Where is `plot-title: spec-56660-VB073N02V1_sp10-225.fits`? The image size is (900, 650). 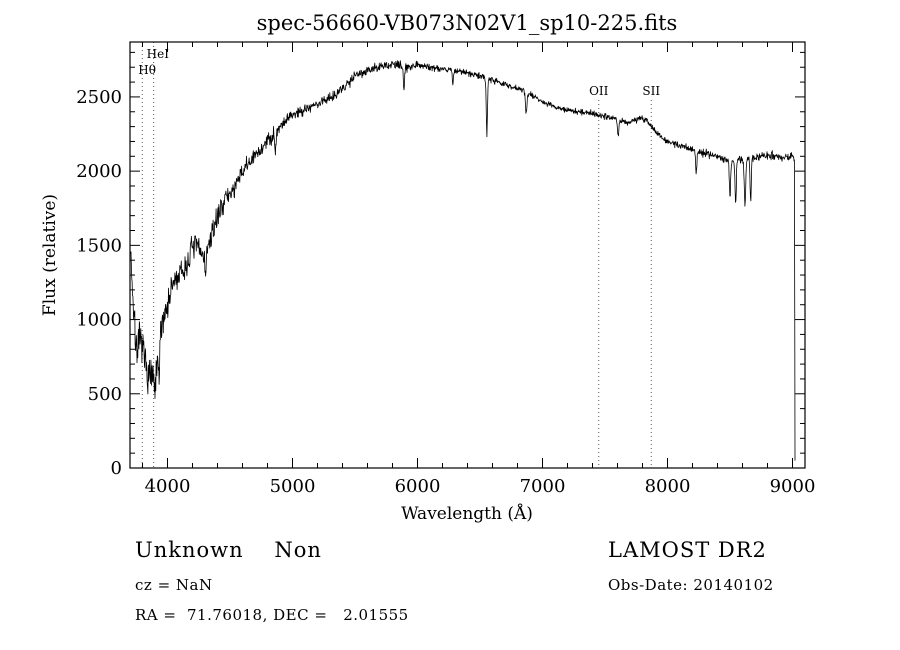
plot-title: spec-56660-VB073N02V1_sp10-225.fits is located at coordinates (467, 23).